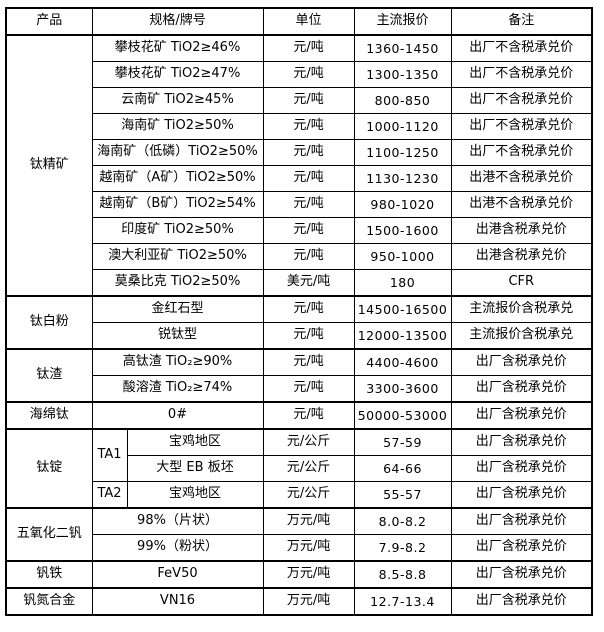 The image size is (604, 632). What do you see at coordinates (299, 178) in the screenshot?
I see `table-row: 越南矿（A矿）TiO2≥50% 元/吨 1130-1230 出港不含税承兑价` at bounding box center [299, 178].